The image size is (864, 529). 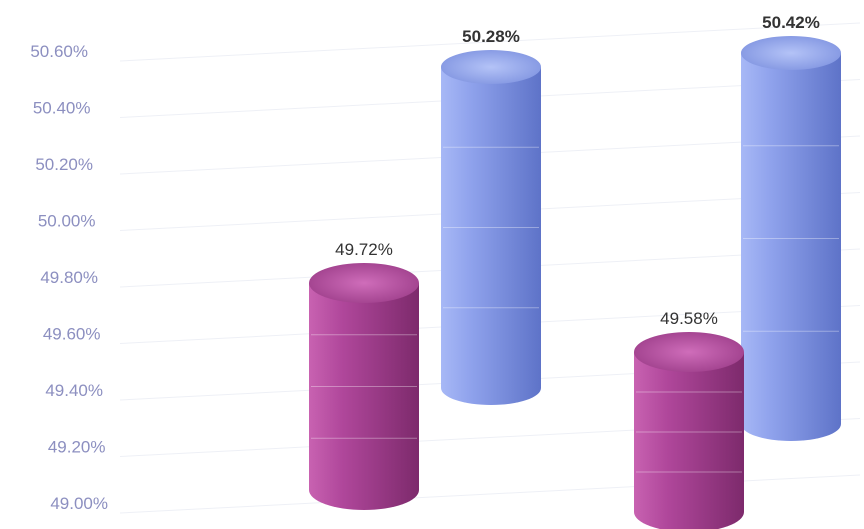 I want to click on y-tick-label: 49.80%, so click(x=69, y=277).